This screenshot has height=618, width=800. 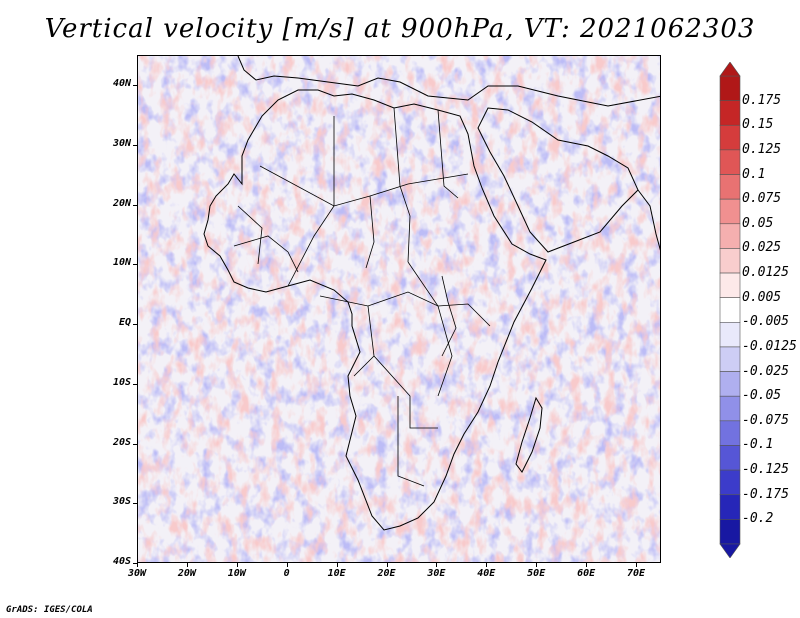 What do you see at coordinates (758, 125) in the screenshot?
I see `colorbar-tick-label: 0.15` at bounding box center [758, 125].